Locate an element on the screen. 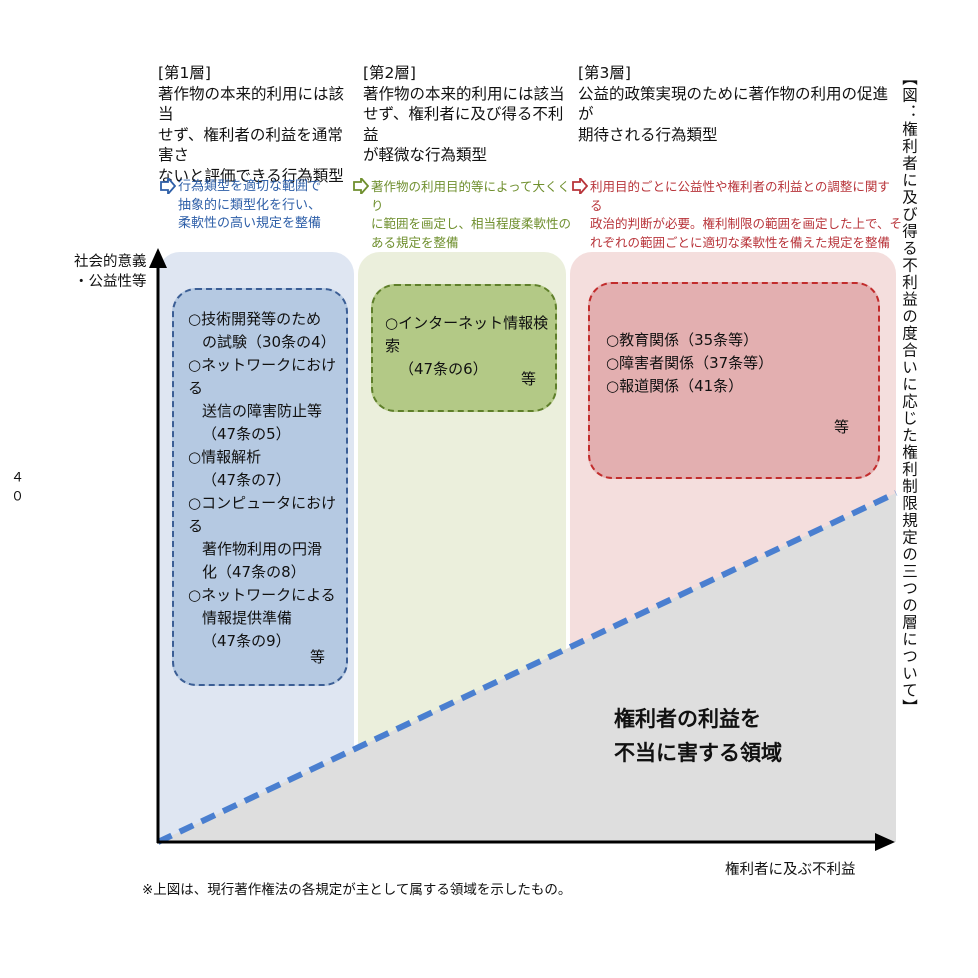  layer3-note-line: 利用目的ごとに公益性や権利者の利益との調整に関する is located at coordinates (740, 196).